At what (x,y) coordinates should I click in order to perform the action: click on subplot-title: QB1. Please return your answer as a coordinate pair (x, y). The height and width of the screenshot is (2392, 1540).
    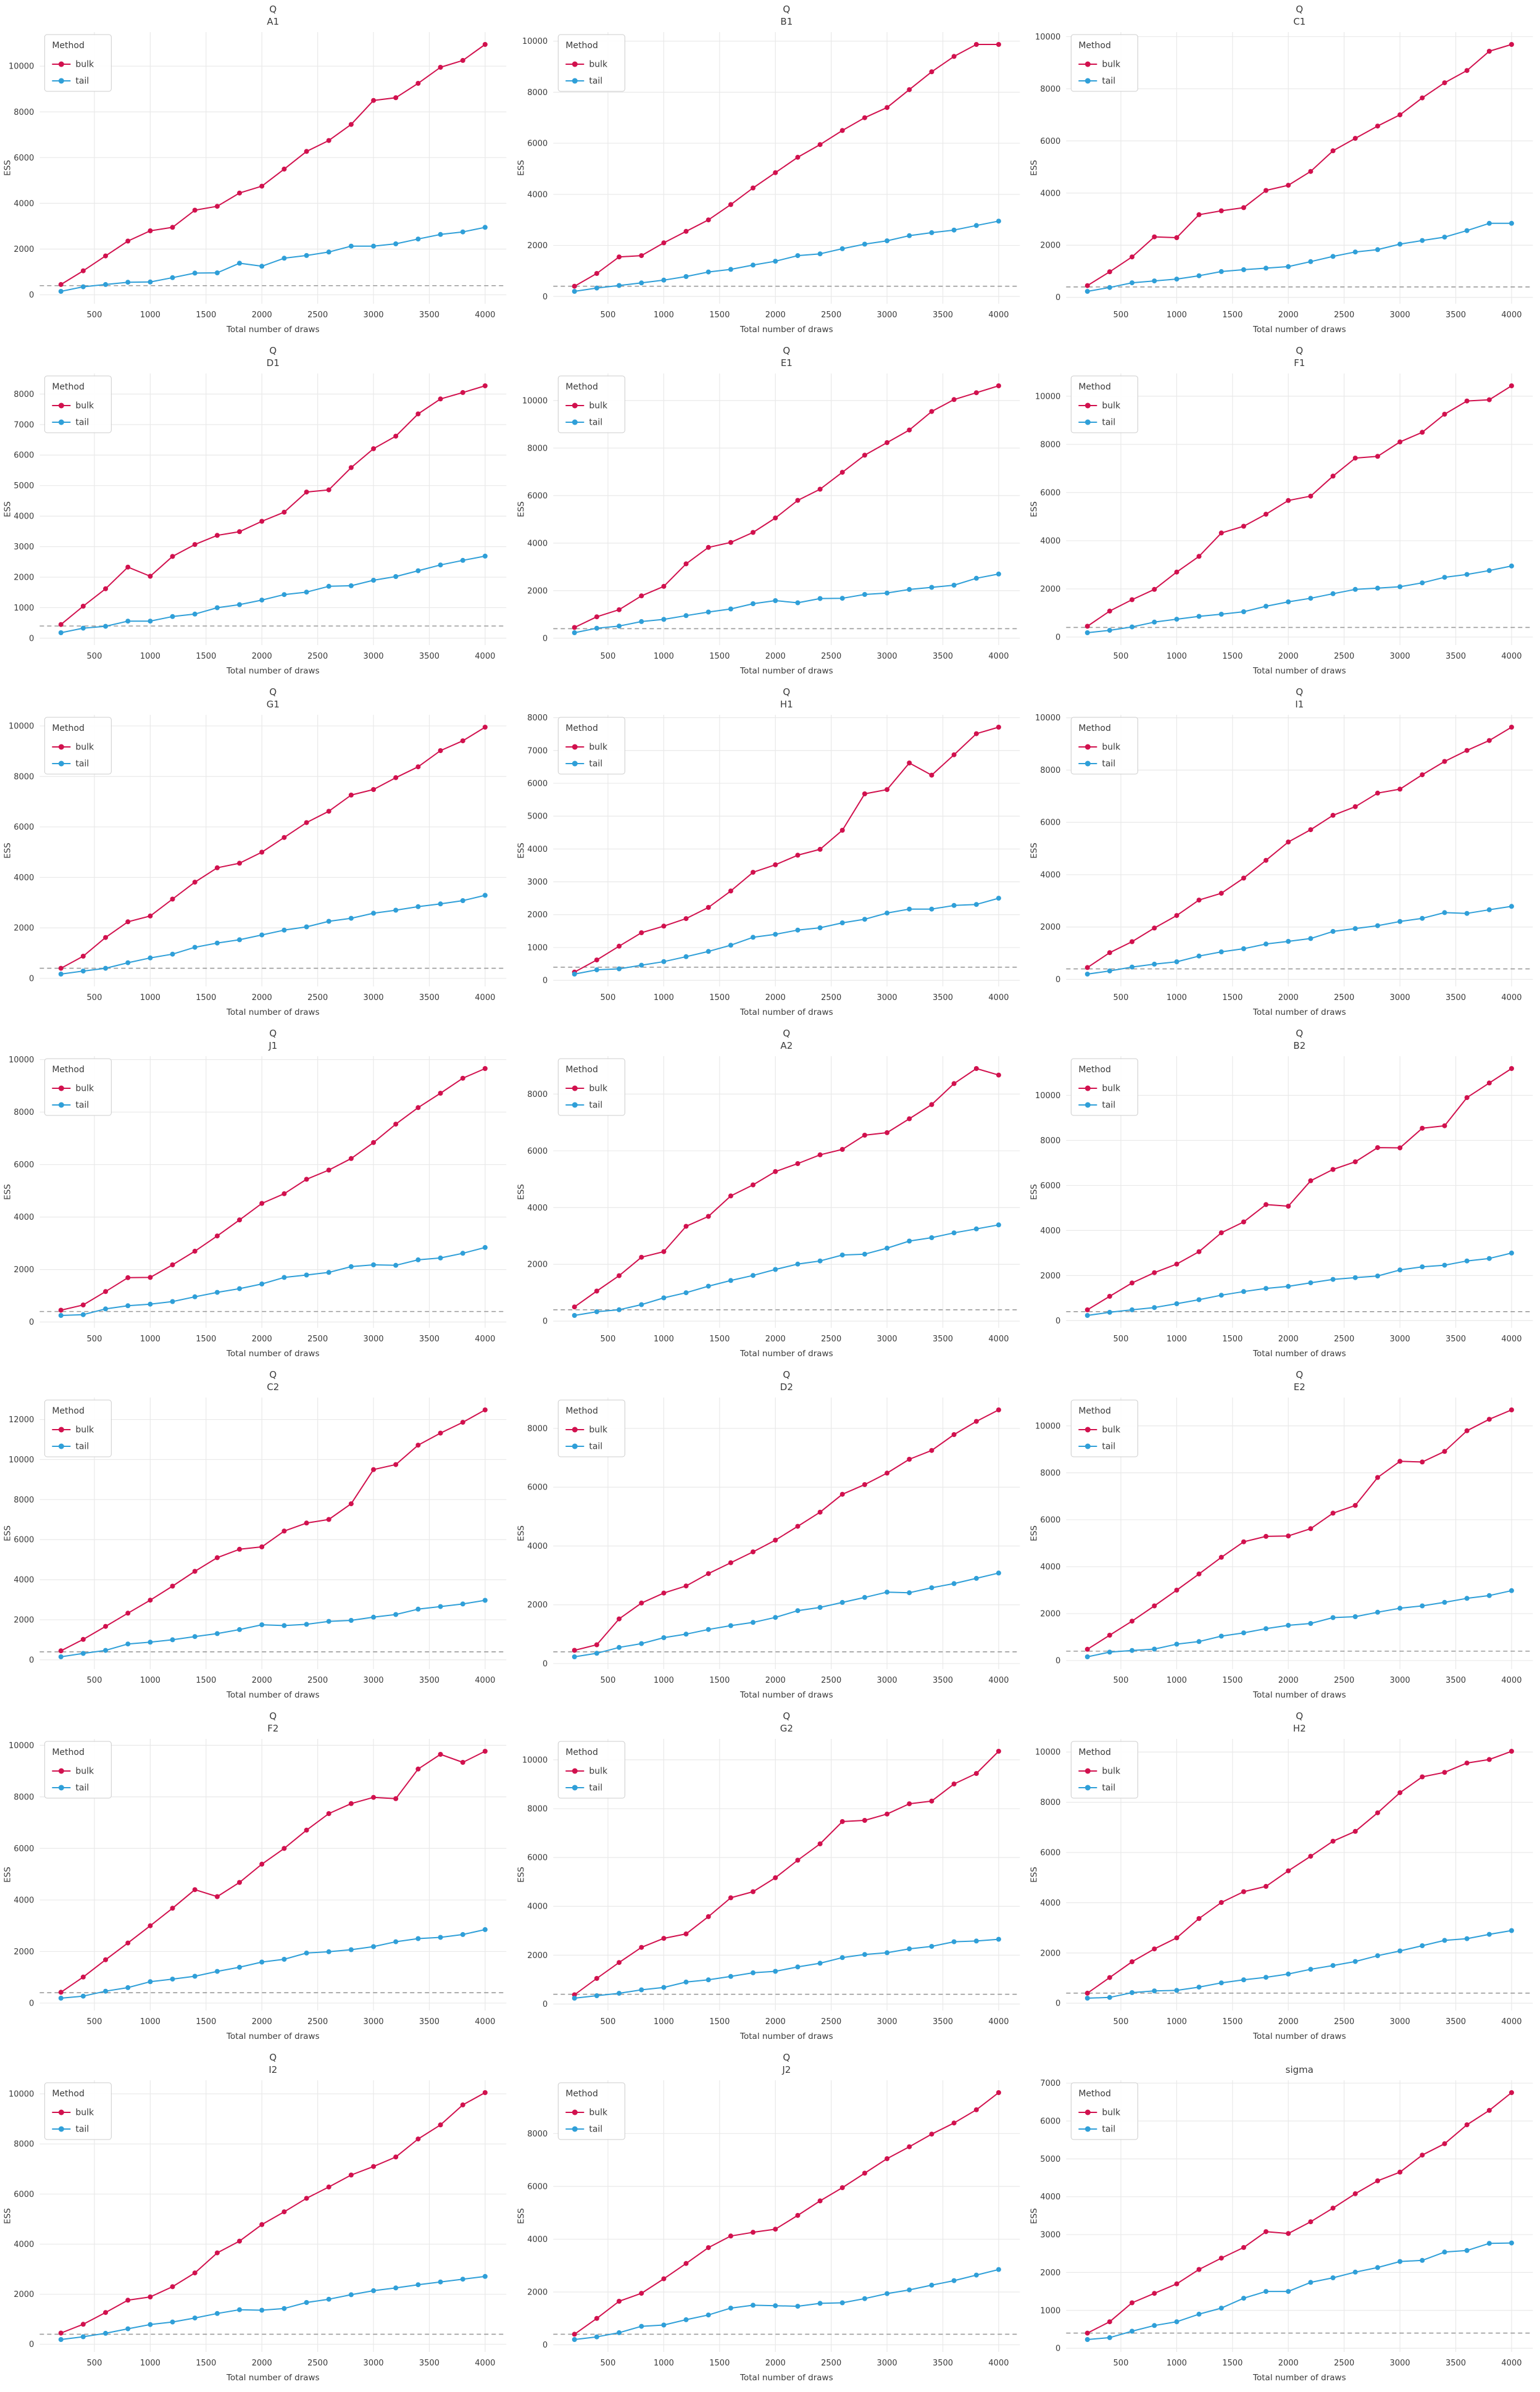
    Looking at the image, I should click on (786, 15).